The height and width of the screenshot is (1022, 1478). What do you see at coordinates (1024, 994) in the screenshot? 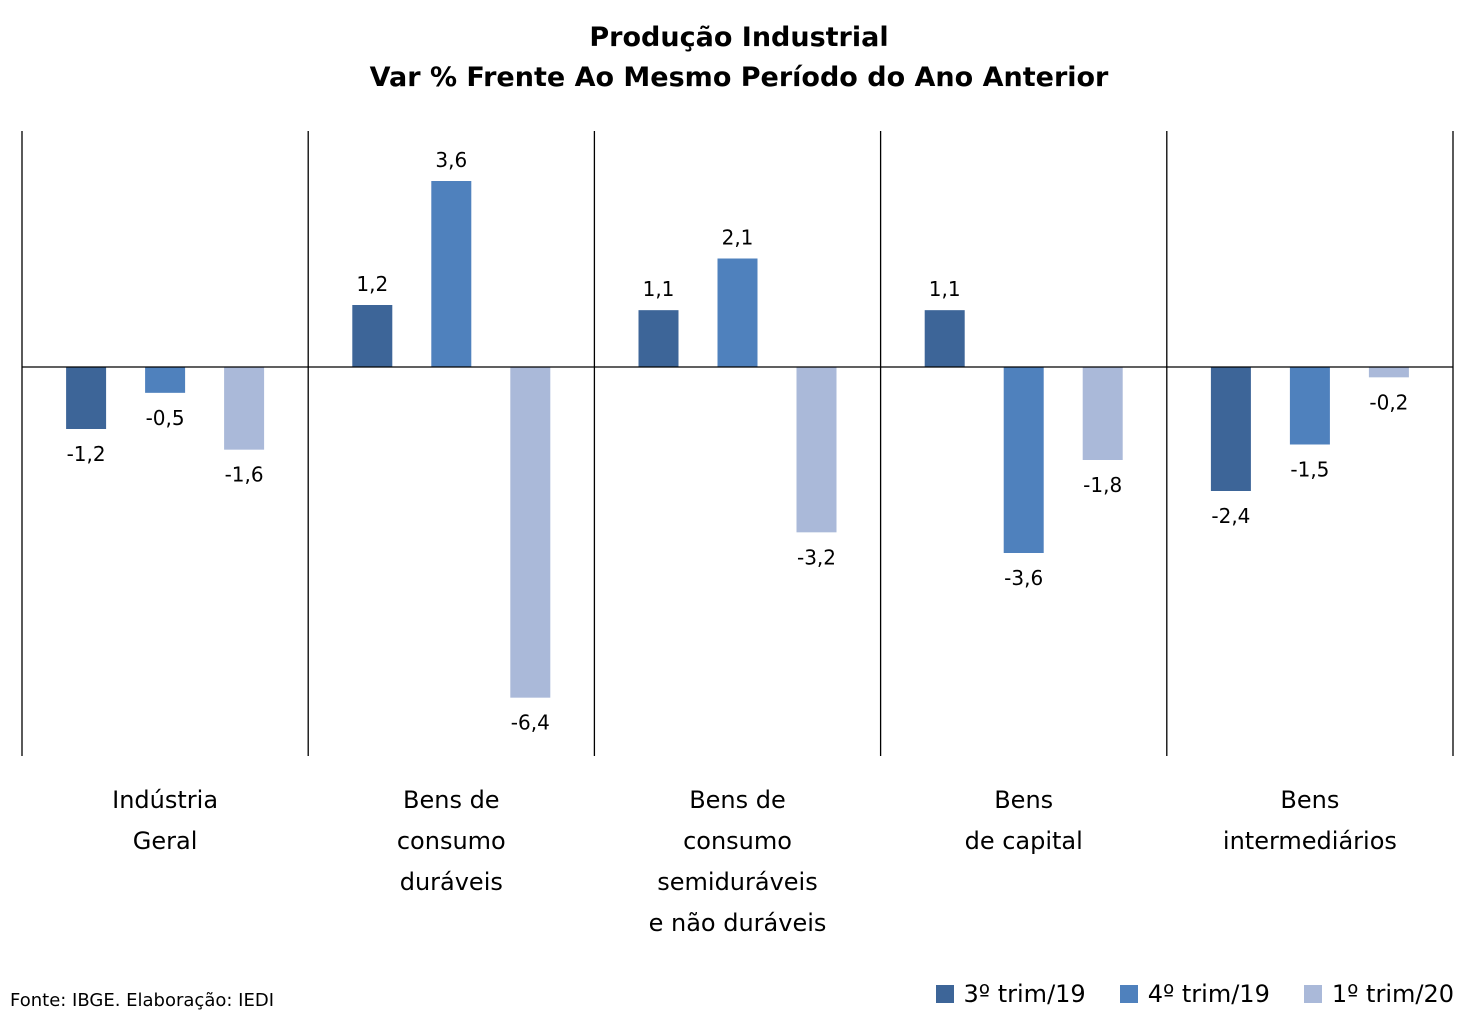
I see `legend-label: 3º trim/19` at bounding box center [1024, 994].